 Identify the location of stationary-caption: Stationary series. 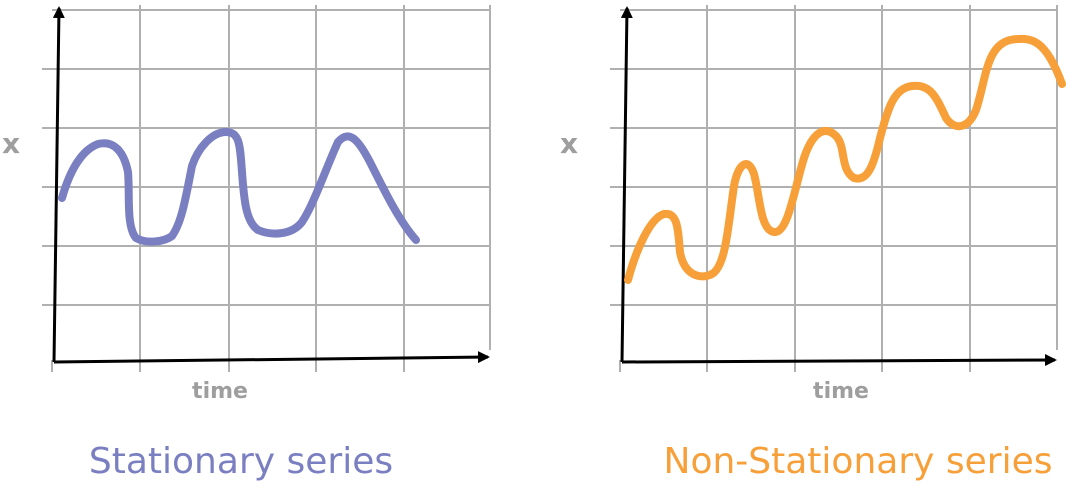
(241, 461).